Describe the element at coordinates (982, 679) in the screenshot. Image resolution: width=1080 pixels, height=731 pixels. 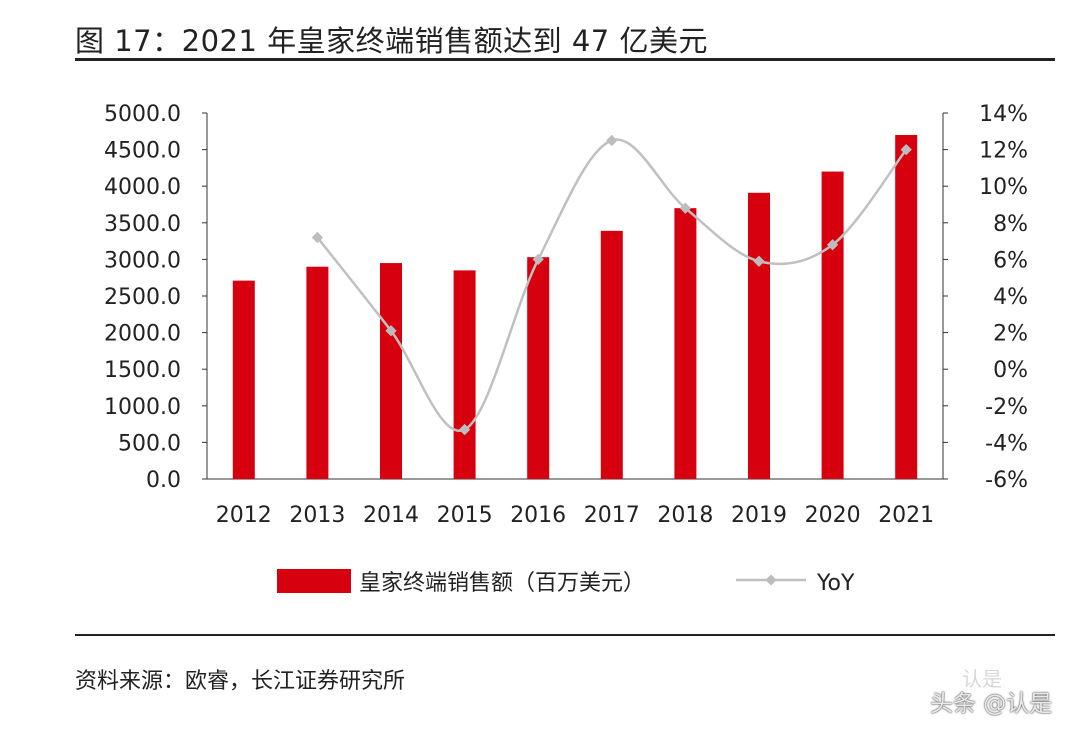
I see `watermark-top: 认是` at that location.